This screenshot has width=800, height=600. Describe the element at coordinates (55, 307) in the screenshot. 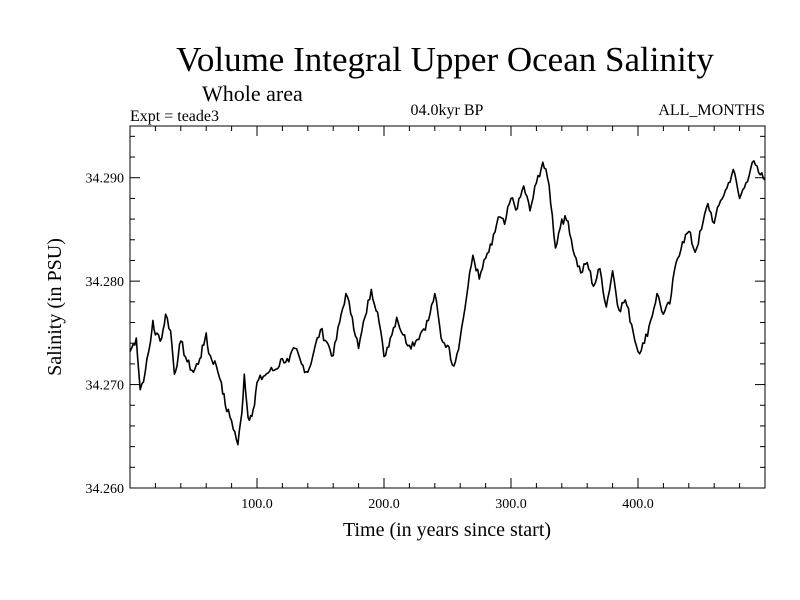

I see `y-axis-label: Salinity (in PSU)` at that location.